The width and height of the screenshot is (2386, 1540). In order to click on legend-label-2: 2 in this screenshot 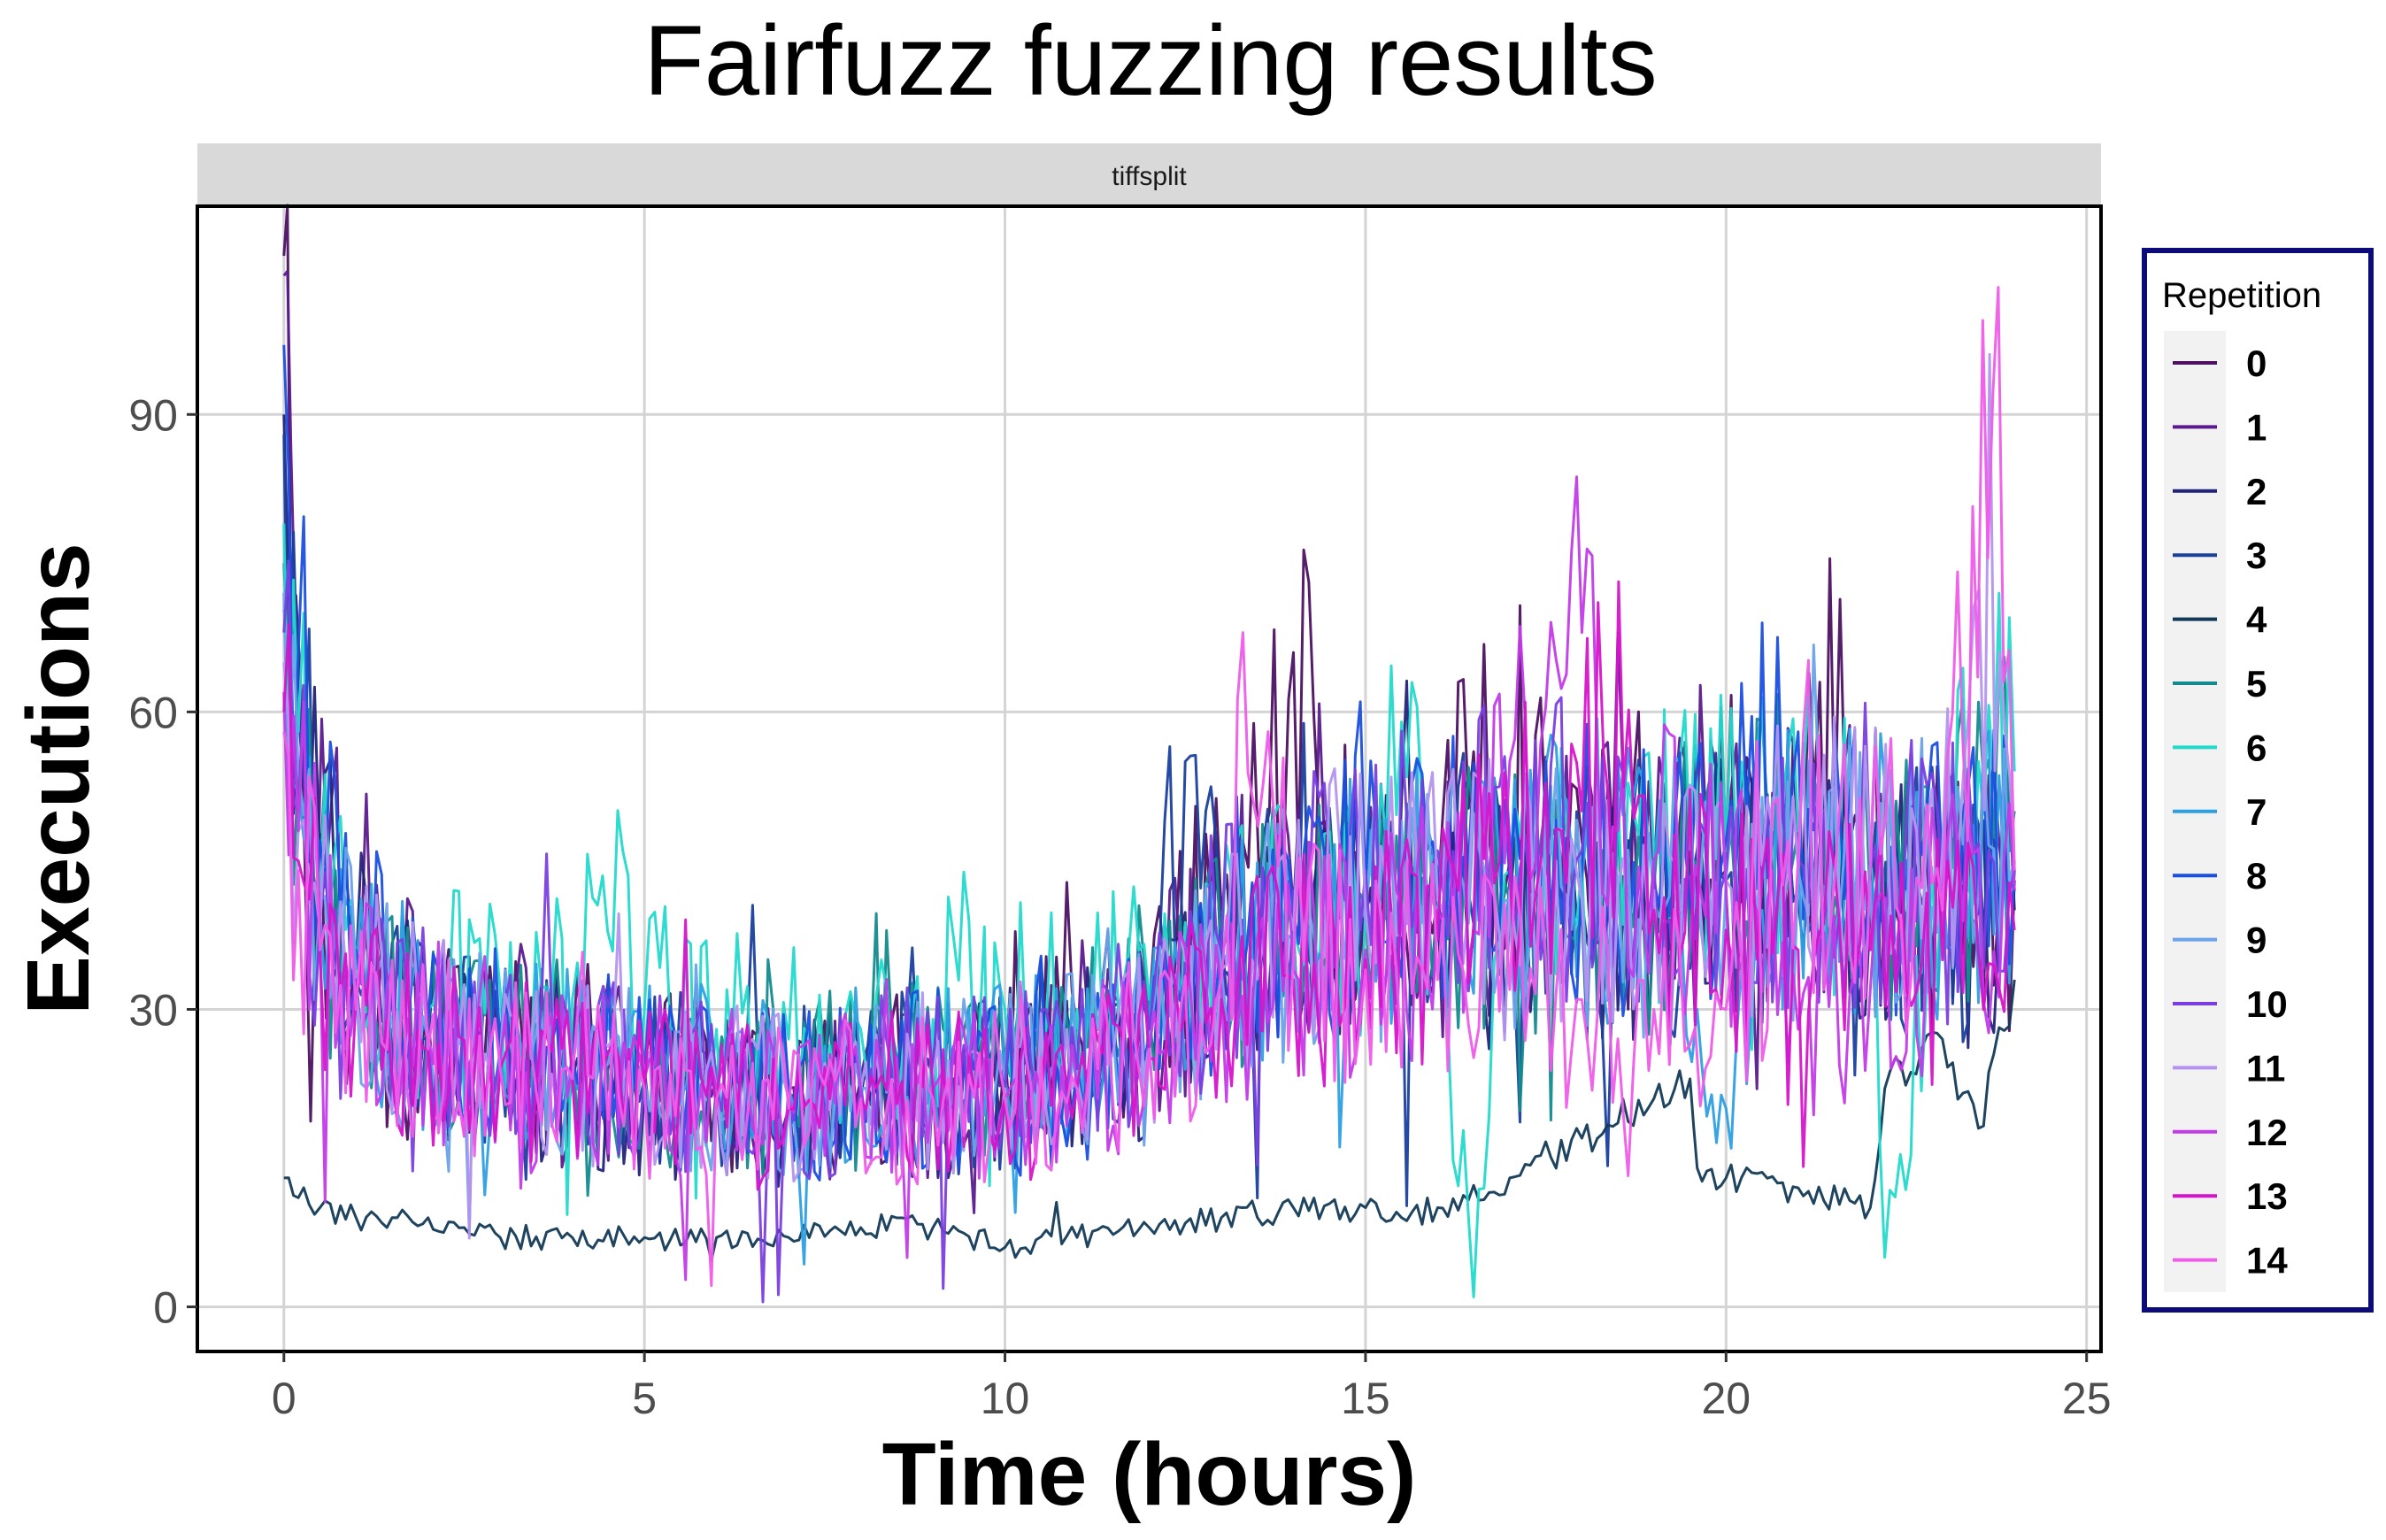, I will do `click(2256, 491)`.